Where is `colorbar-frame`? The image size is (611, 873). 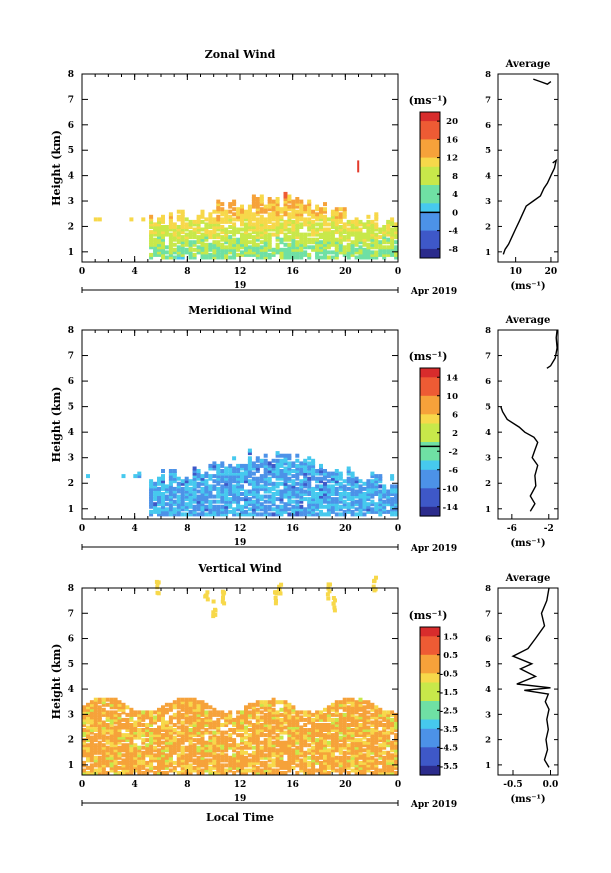
colorbar-frame is located at coordinates (430, 701).